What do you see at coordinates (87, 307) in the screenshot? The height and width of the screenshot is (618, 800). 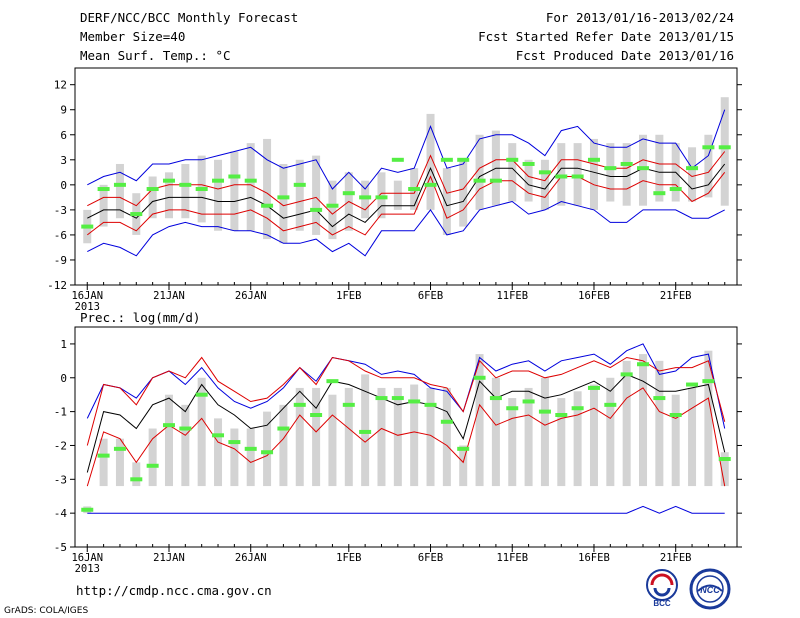 I see `temp-year-label: 2013` at bounding box center [87, 307].